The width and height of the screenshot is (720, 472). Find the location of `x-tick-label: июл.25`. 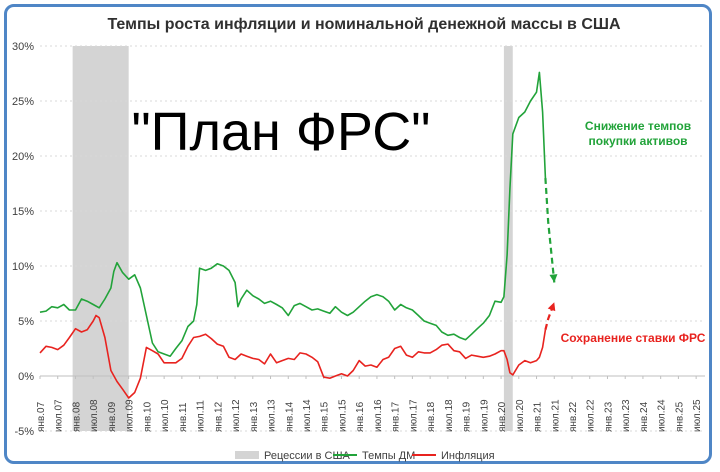

x-tick-label: июл.25 is located at coordinates (697, 415).